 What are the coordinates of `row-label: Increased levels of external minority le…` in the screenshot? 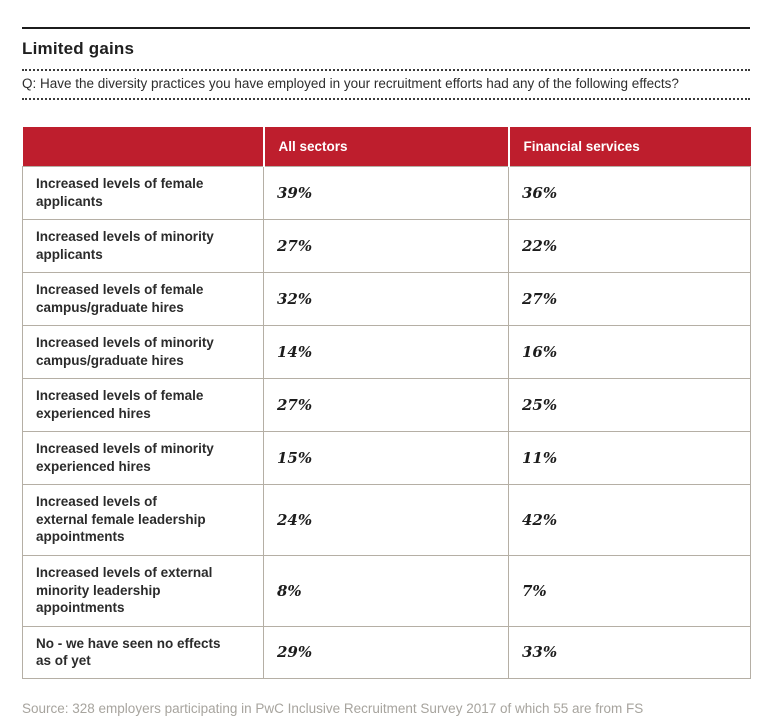 It's located at (143, 590).